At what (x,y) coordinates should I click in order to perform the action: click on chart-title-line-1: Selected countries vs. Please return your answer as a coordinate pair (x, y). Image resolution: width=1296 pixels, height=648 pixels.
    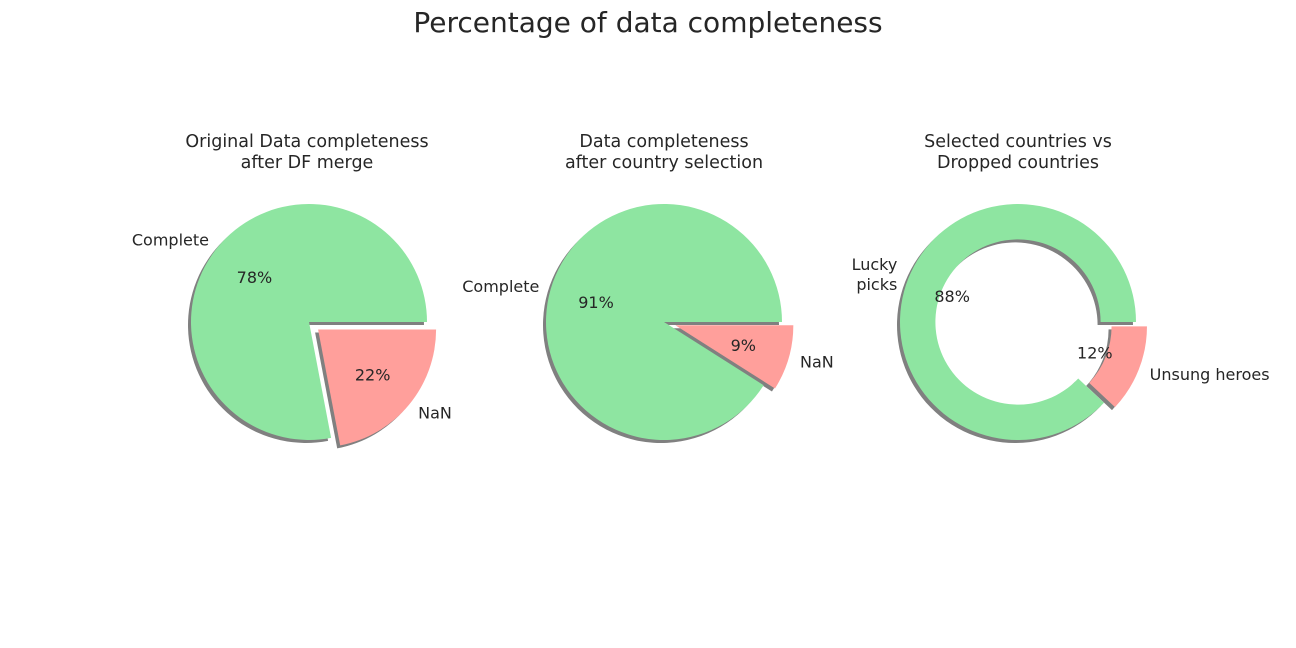
    Looking at the image, I should click on (1018, 142).